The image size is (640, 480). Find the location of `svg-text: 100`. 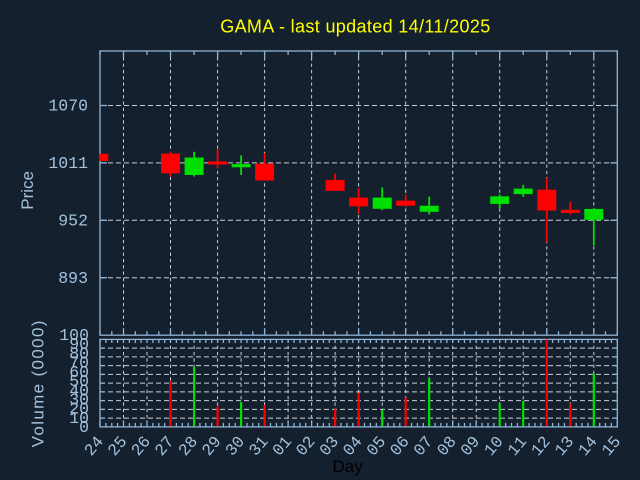

svg-text: 100 is located at coordinates (74, 335).